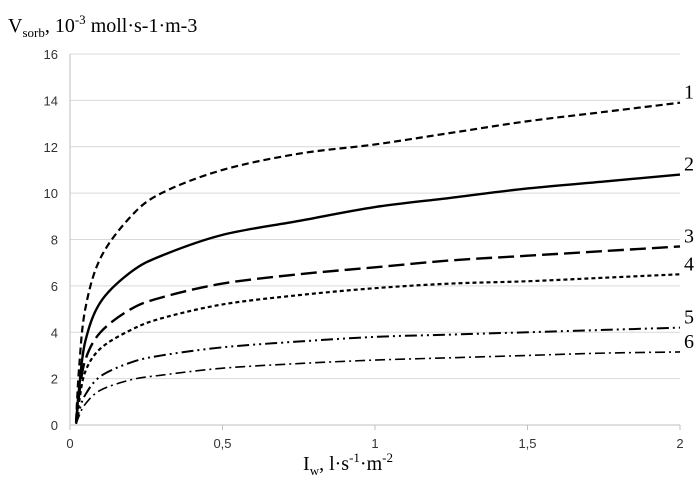 Image resolution: width=697 pixels, height=482 pixels. Describe the element at coordinates (222, 443) in the screenshot. I see `x-tick-label: 0,5` at that location.